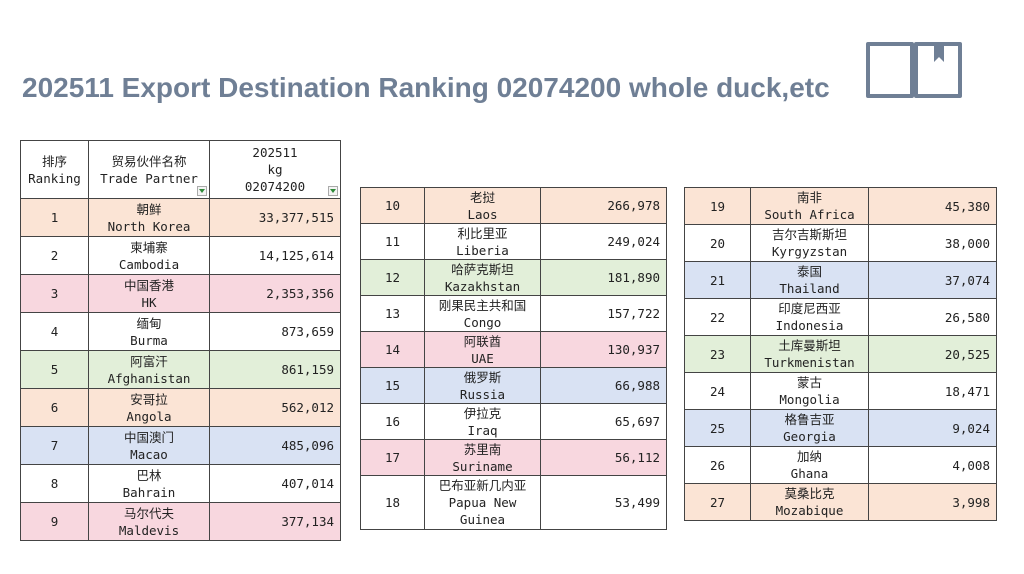 Image resolution: width=1024 pixels, height=574 pixels. What do you see at coordinates (482, 277) in the screenshot?
I see `partner-cell: 哈萨克斯坦 Kazakhstan` at bounding box center [482, 277].